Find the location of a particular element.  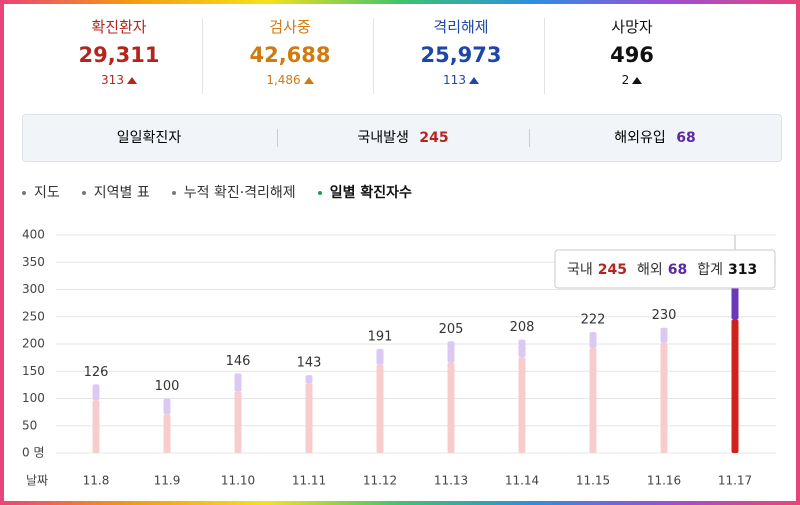

tooltip-total: 313 is located at coordinates (742, 270).